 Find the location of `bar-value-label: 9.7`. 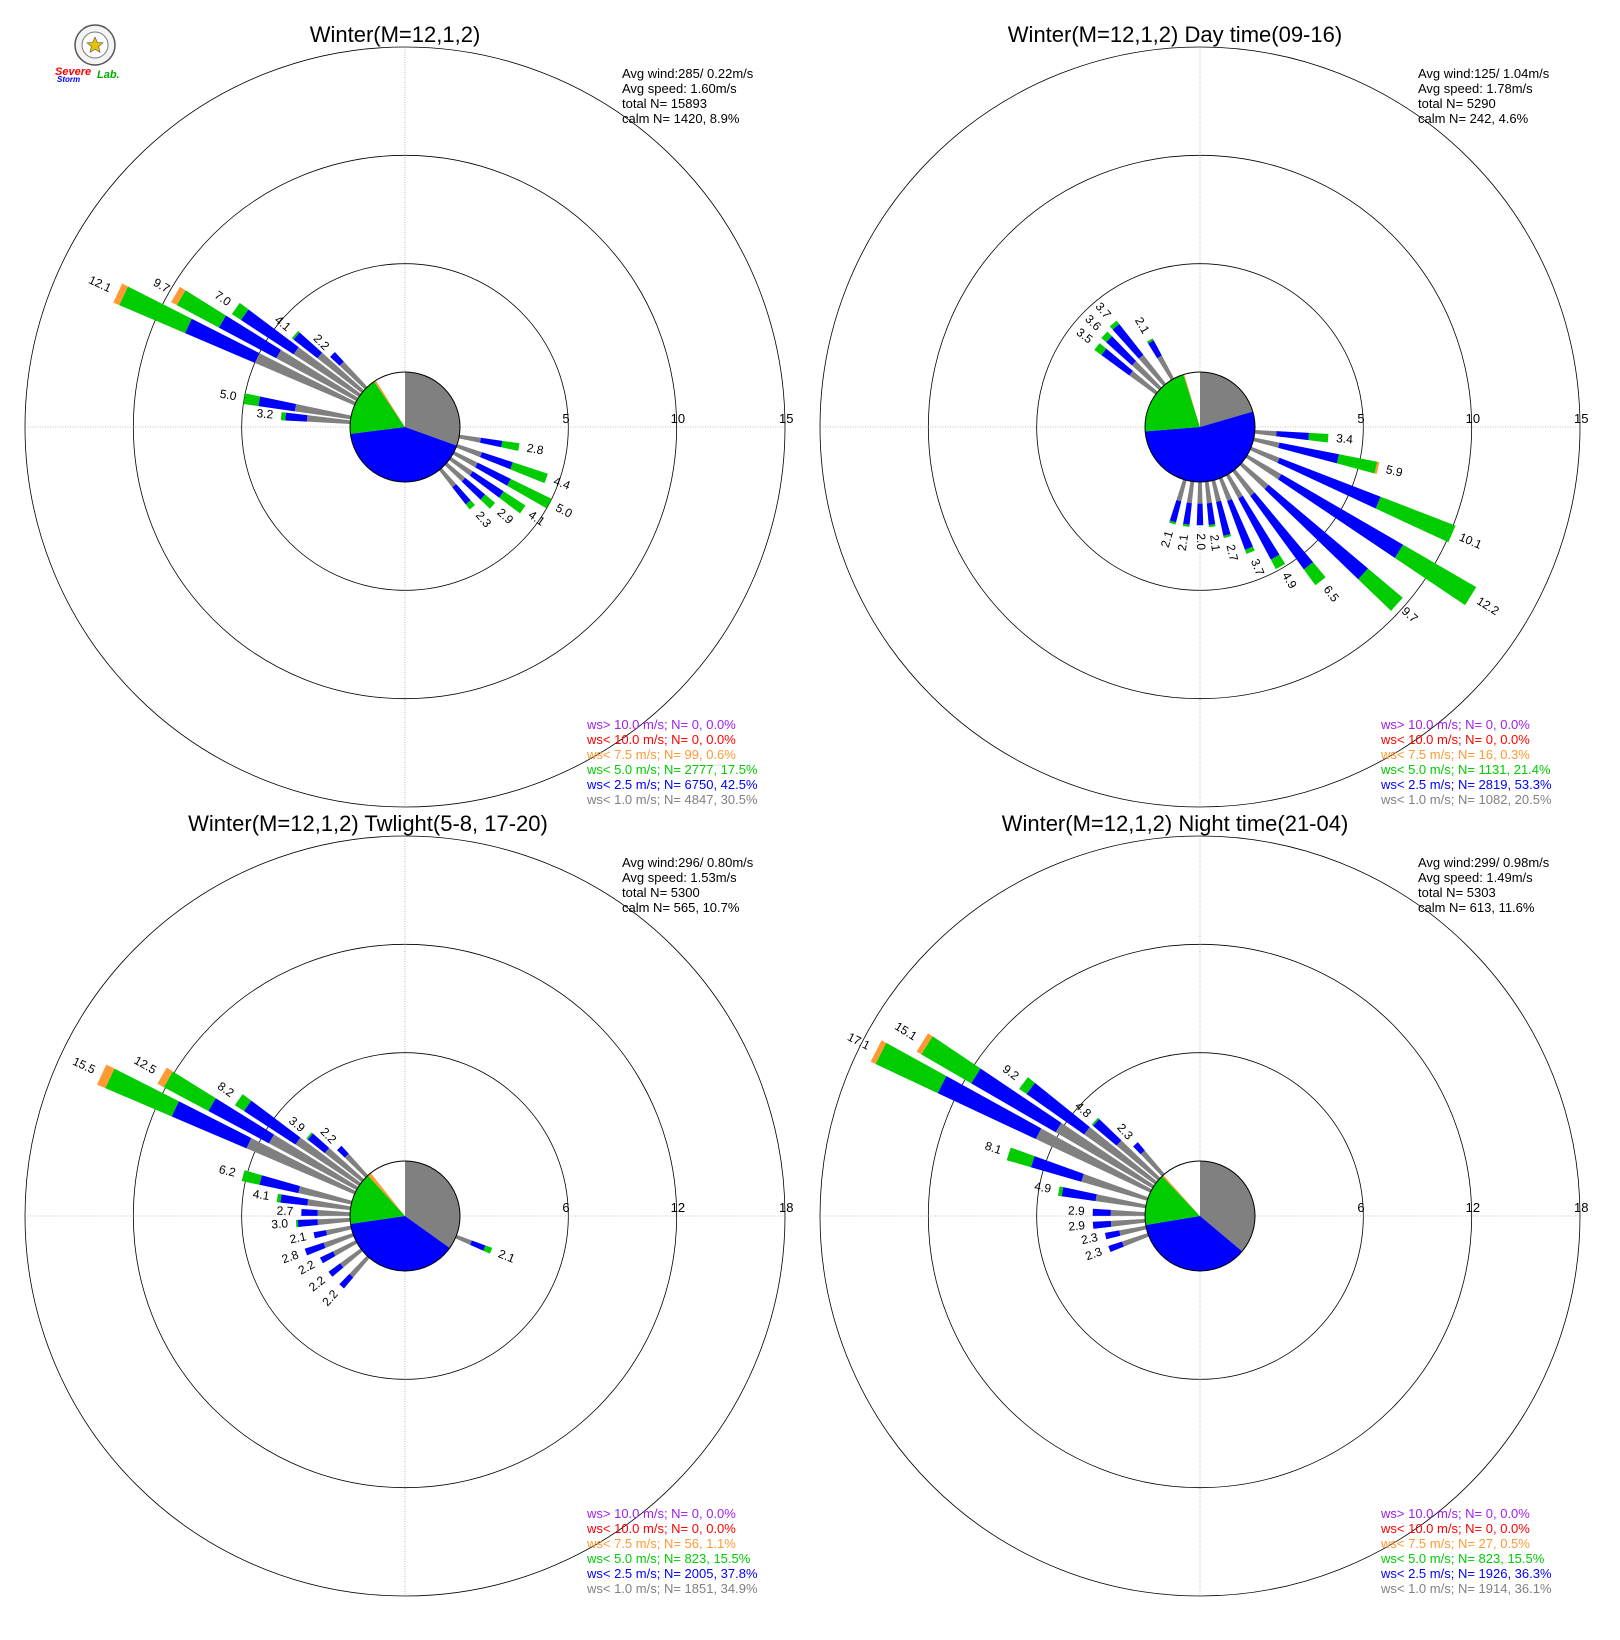

bar-value-label: 9.7 is located at coordinates (1410, 615).